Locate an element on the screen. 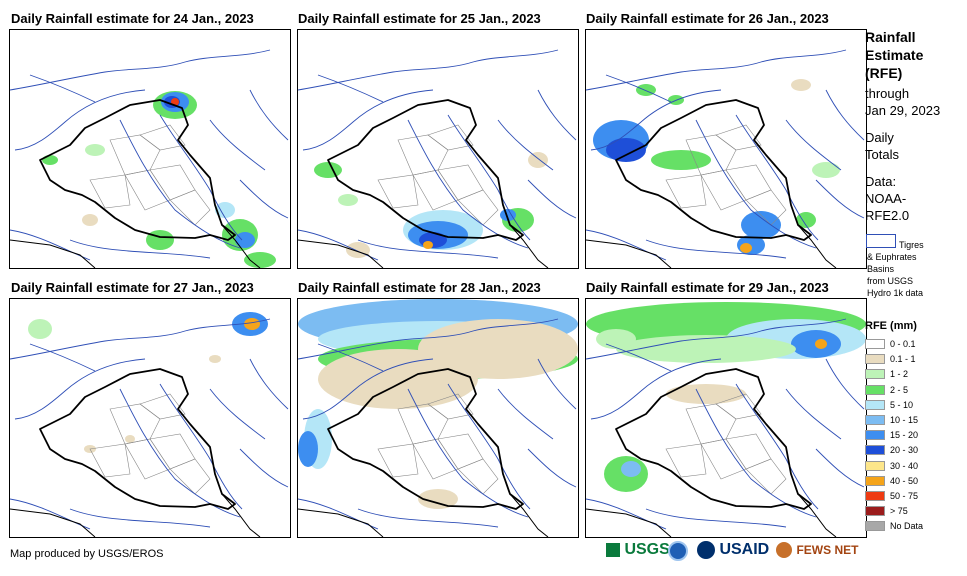 The height and width of the screenshot is (576, 967). legend-label: 15 - 20 is located at coordinates (904, 435).